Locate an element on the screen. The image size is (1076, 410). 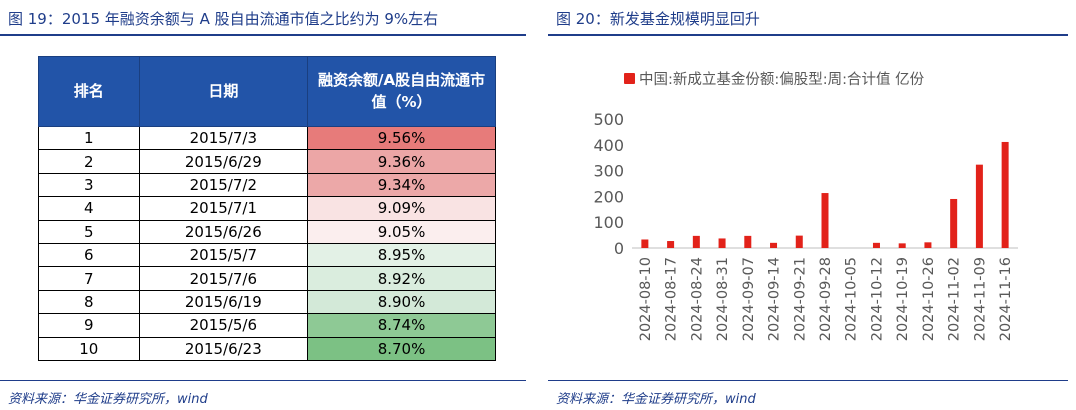
header-ratio-text: 融资余额/A股自由流通市值（%） is located at coordinates (401, 90).